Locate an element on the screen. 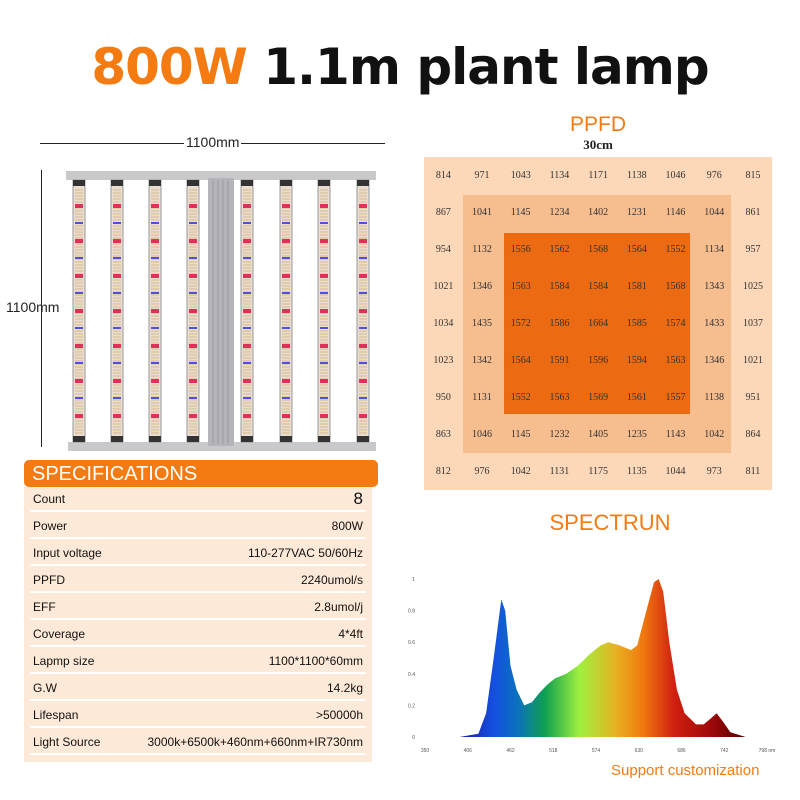 Image resolution: width=800 pixels, height=800 pixels. height-label: 1100mm is located at coordinates (33, 307).